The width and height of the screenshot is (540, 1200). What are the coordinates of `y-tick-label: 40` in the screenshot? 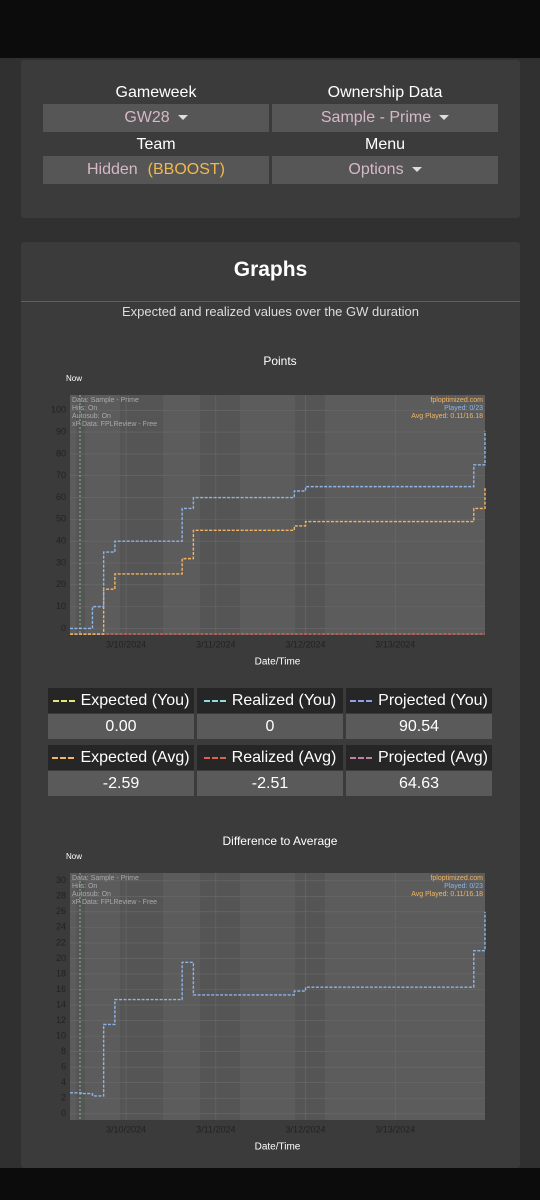 It's located at (61, 541).